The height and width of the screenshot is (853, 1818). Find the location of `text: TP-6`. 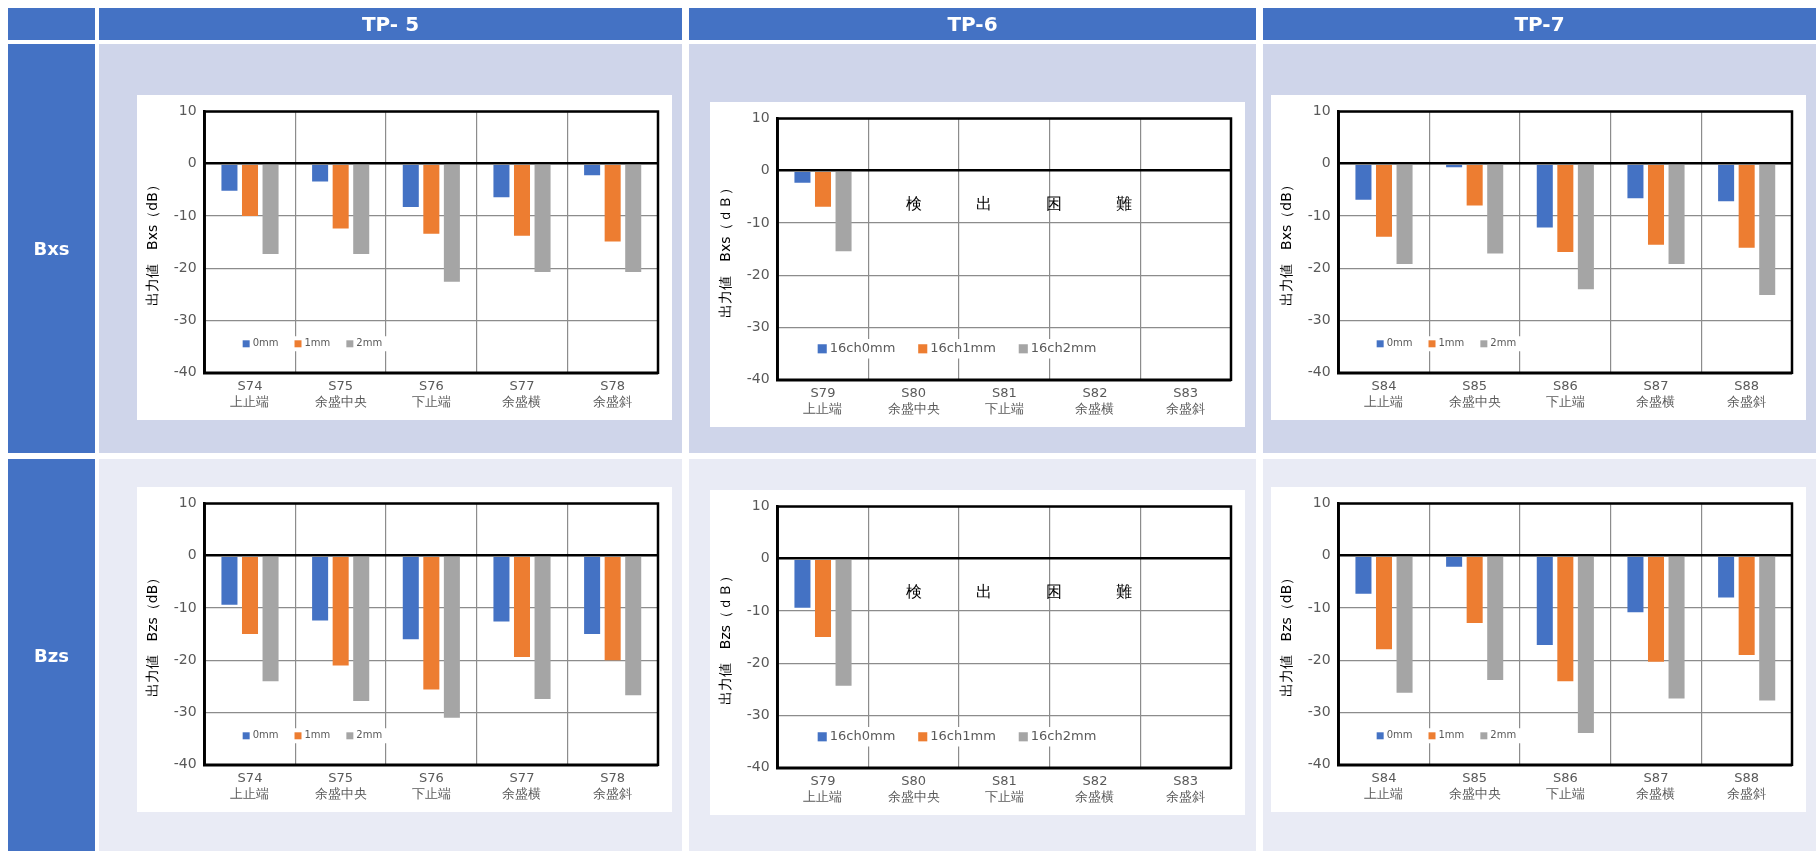

text: TP-6 is located at coordinates (972, 24).